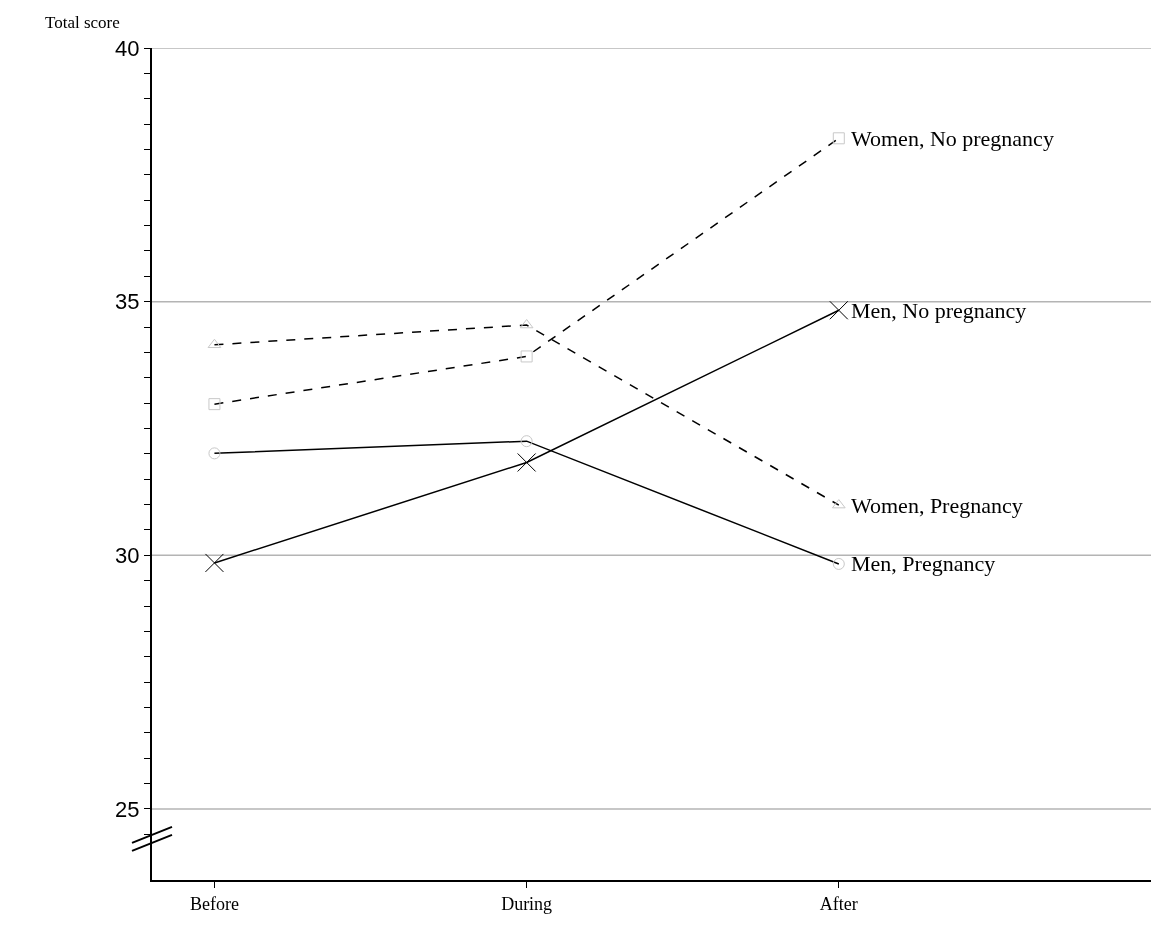 The image size is (1151, 952). What do you see at coordinates (127, 809) in the screenshot?
I see `y-tick-label: 25` at bounding box center [127, 809].